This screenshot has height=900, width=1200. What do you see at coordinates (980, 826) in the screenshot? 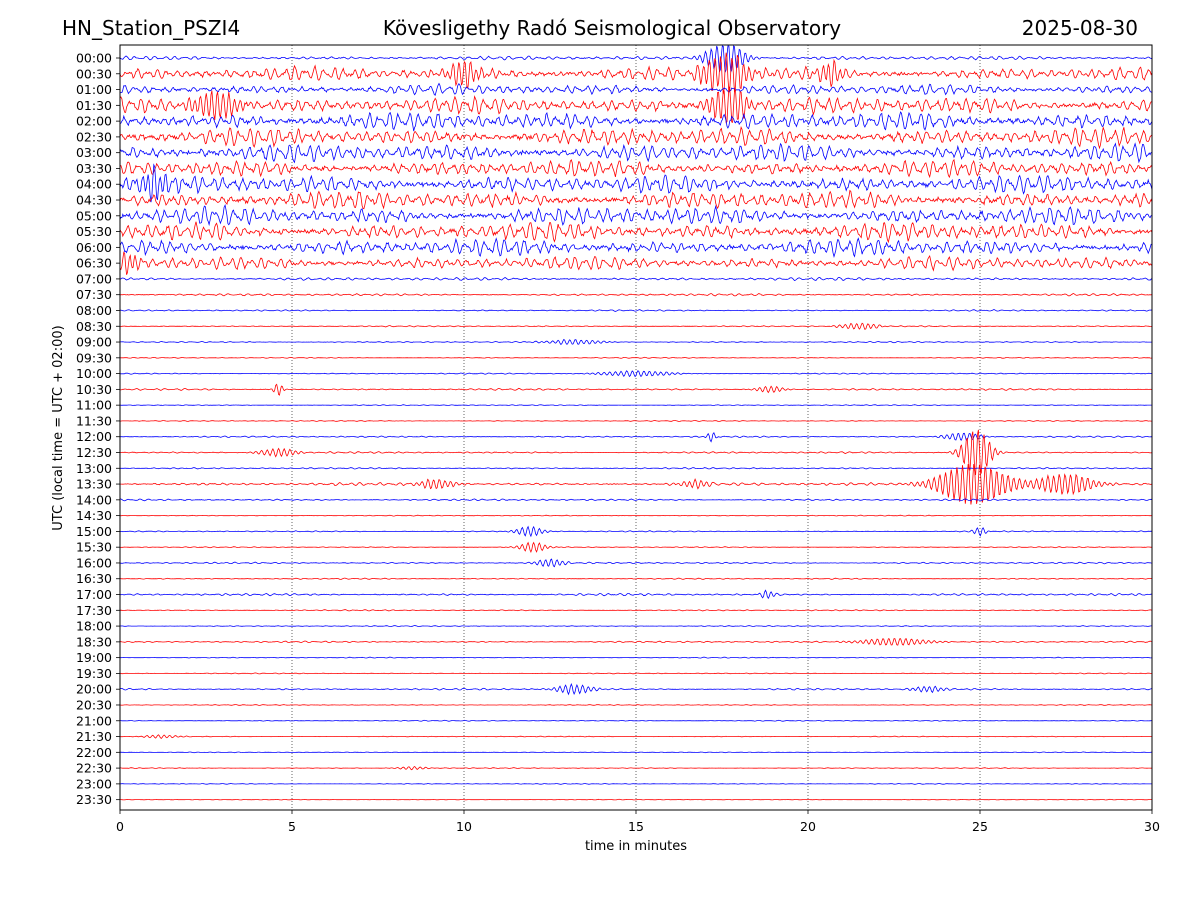
I see `x-tick-label: 25` at bounding box center [980, 826].